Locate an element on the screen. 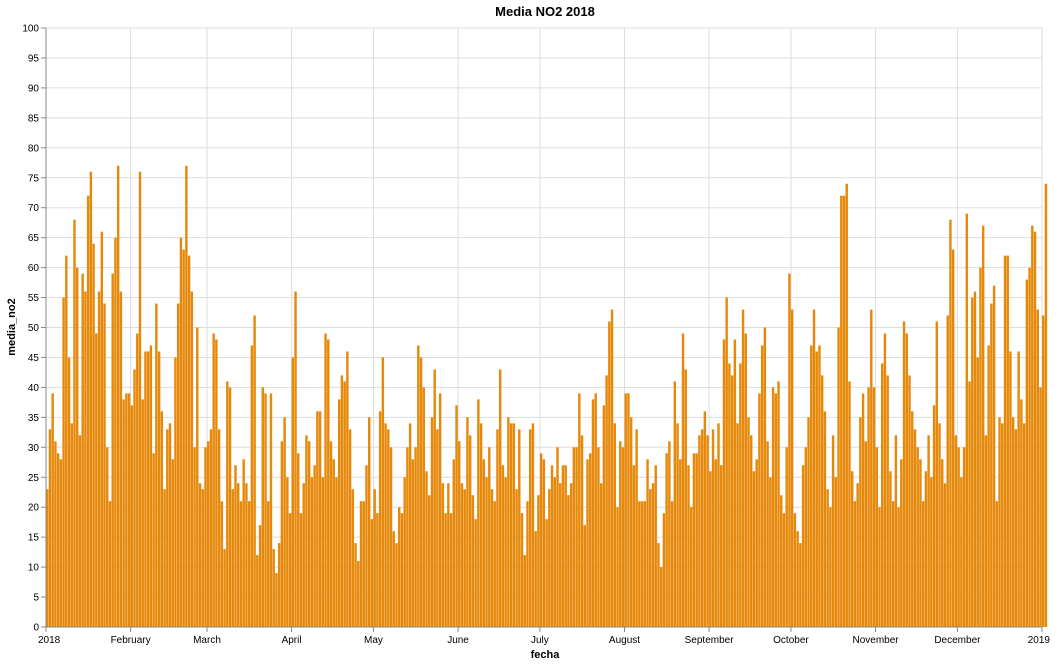 The image size is (1058, 669). y-tick-label: 0 is located at coordinates (36, 628).